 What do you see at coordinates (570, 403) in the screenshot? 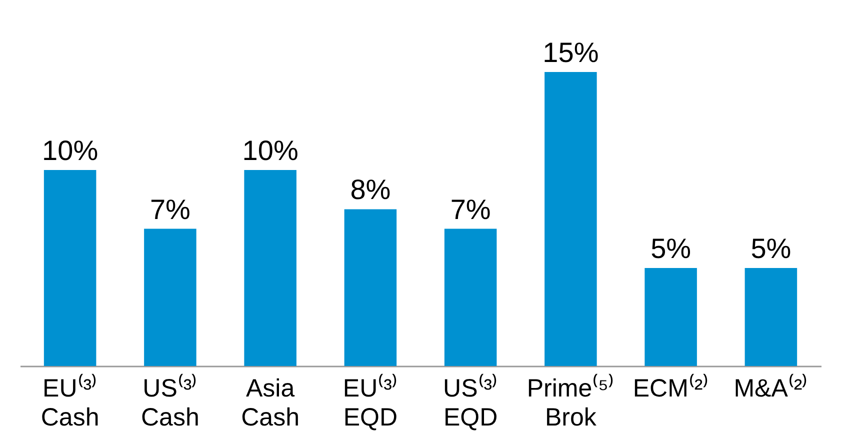
I see `x-tick-label: Prime⁽⁵⁾ Brok` at bounding box center [570, 403].